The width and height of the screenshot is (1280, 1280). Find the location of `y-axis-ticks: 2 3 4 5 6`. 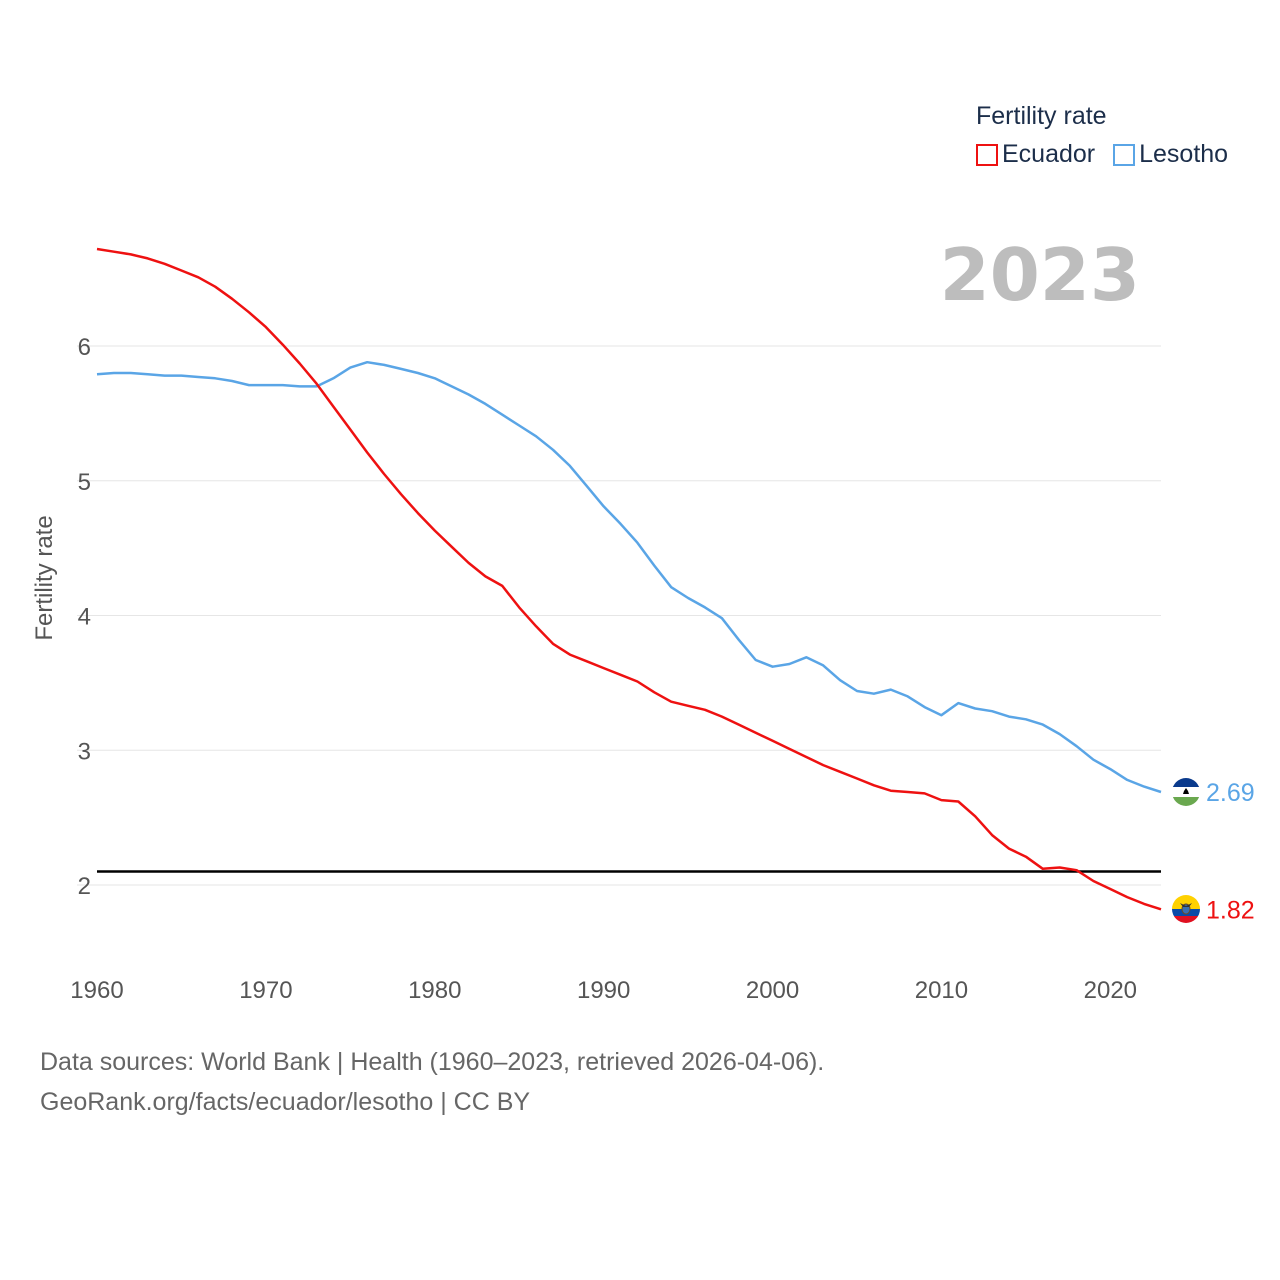

y-axis-ticks: 2 3 4 5 6 is located at coordinates (84, 617).